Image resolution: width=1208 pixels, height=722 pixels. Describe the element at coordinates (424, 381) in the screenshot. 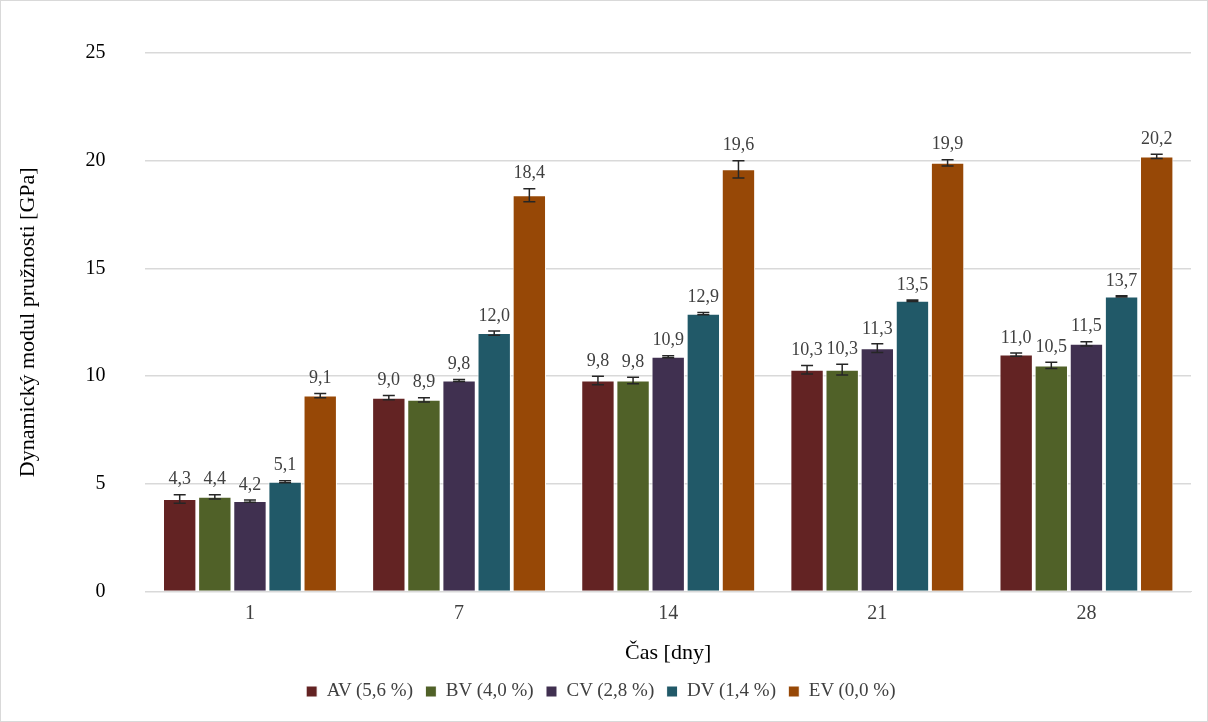

I see `data-label: 8,9` at that location.